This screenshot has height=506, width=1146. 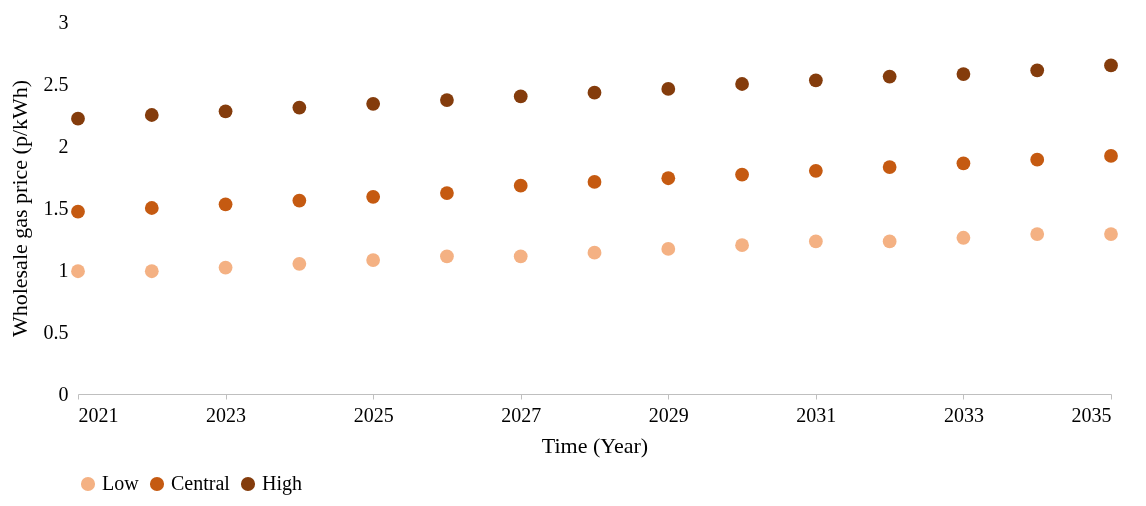 What do you see at coordinates (121, 483) in the screenshot?
I see `legend-label: Low` at bounding box center [121, 483].